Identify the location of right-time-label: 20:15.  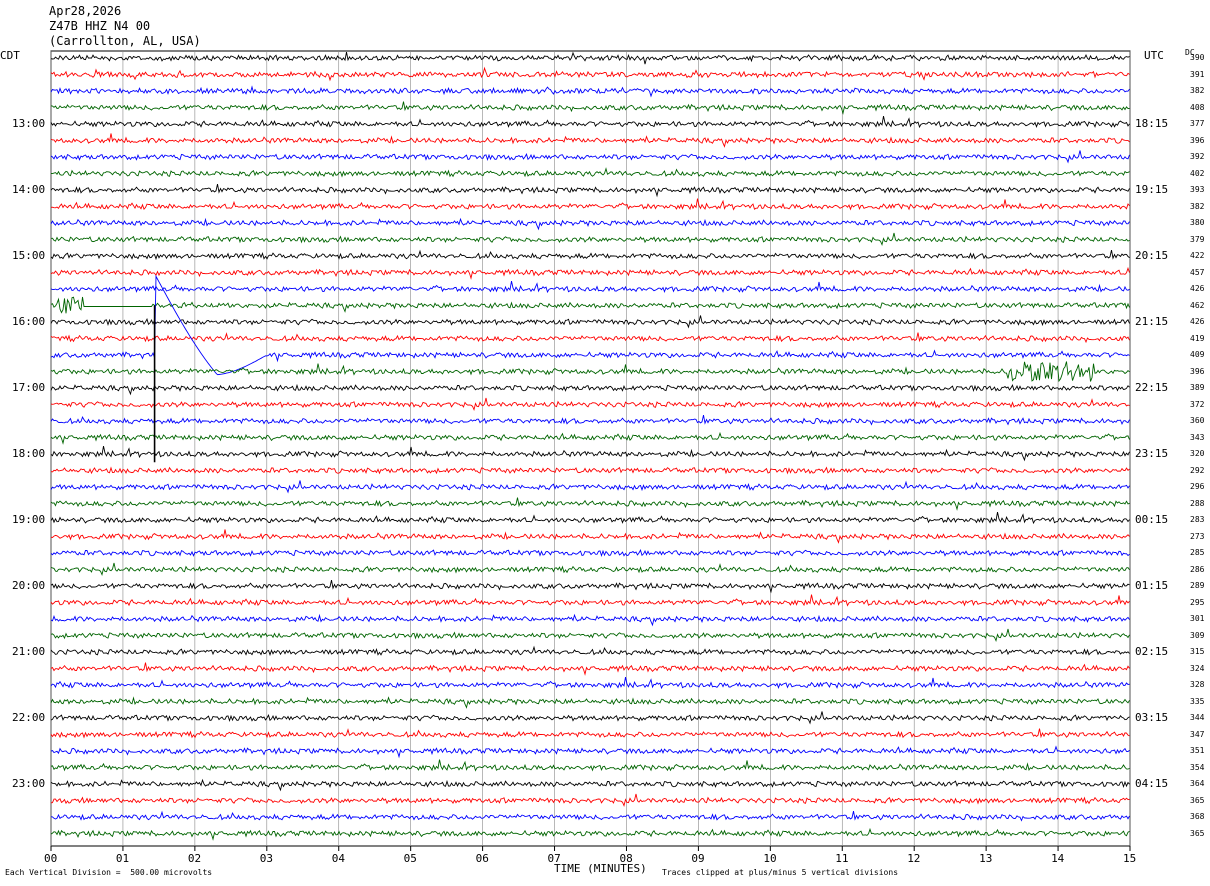
(1152, 255).